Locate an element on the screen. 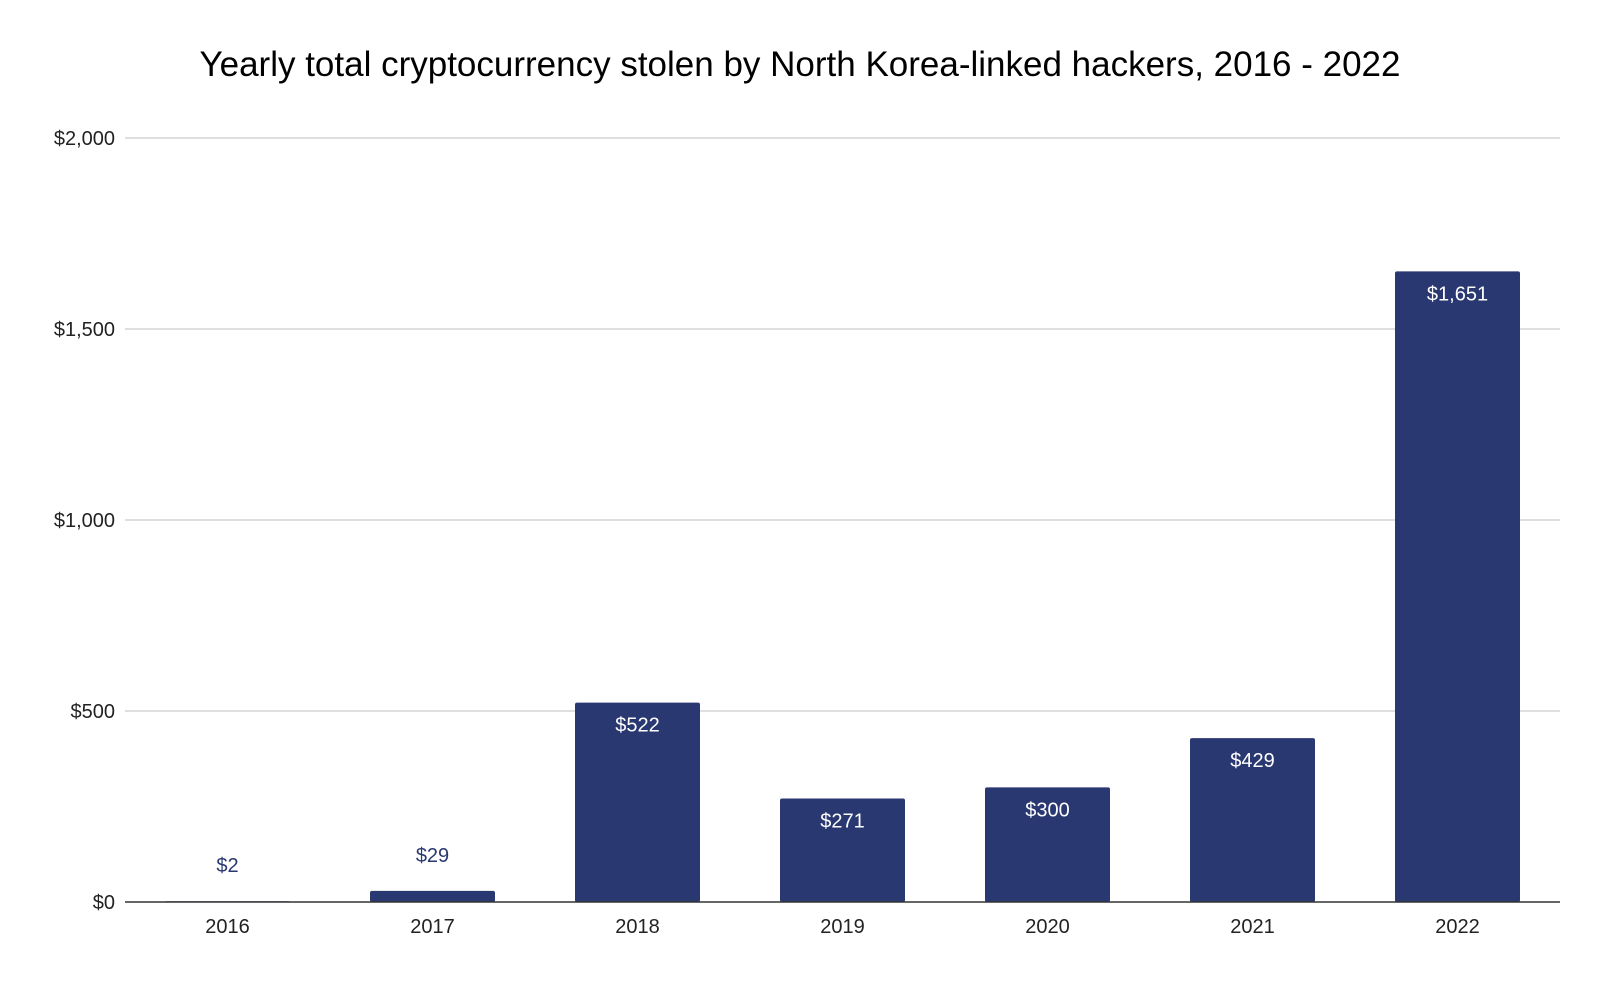  y-axis-ticks: $0 $500 $1,000 $1,500 $2,000 is located at coordinates (84, 521).